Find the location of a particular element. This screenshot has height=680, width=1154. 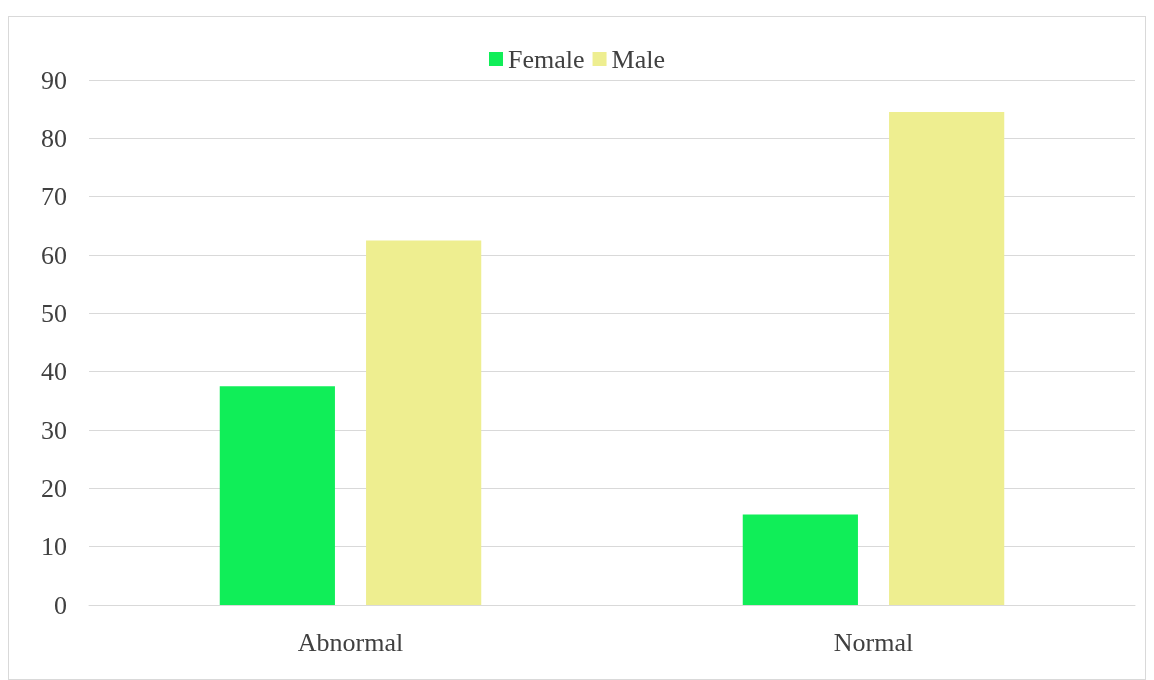

x-tick-label: Abnormal is located at coordinates (350, 642).